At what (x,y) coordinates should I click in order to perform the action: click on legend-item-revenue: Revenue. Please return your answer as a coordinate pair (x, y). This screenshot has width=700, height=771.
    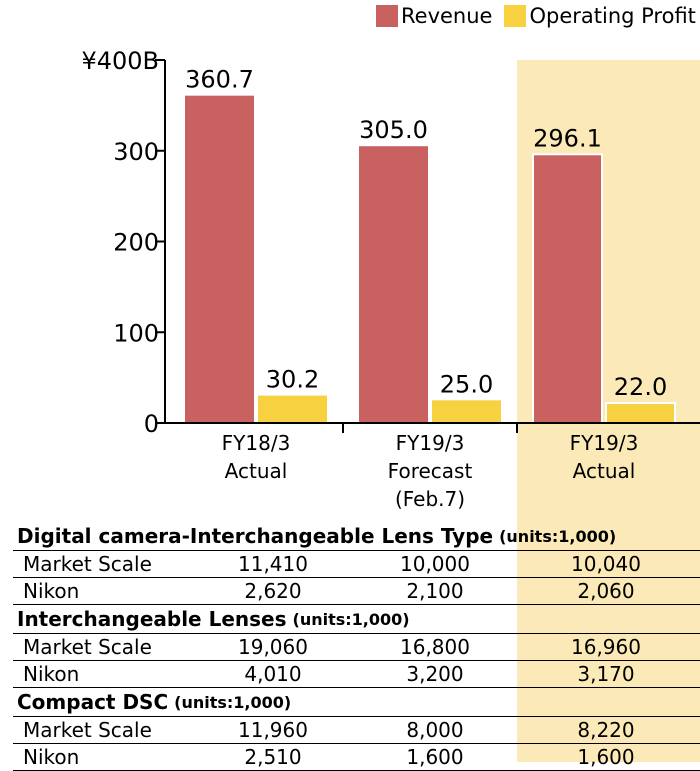
    Looking at the image, I should click on (434, 16).